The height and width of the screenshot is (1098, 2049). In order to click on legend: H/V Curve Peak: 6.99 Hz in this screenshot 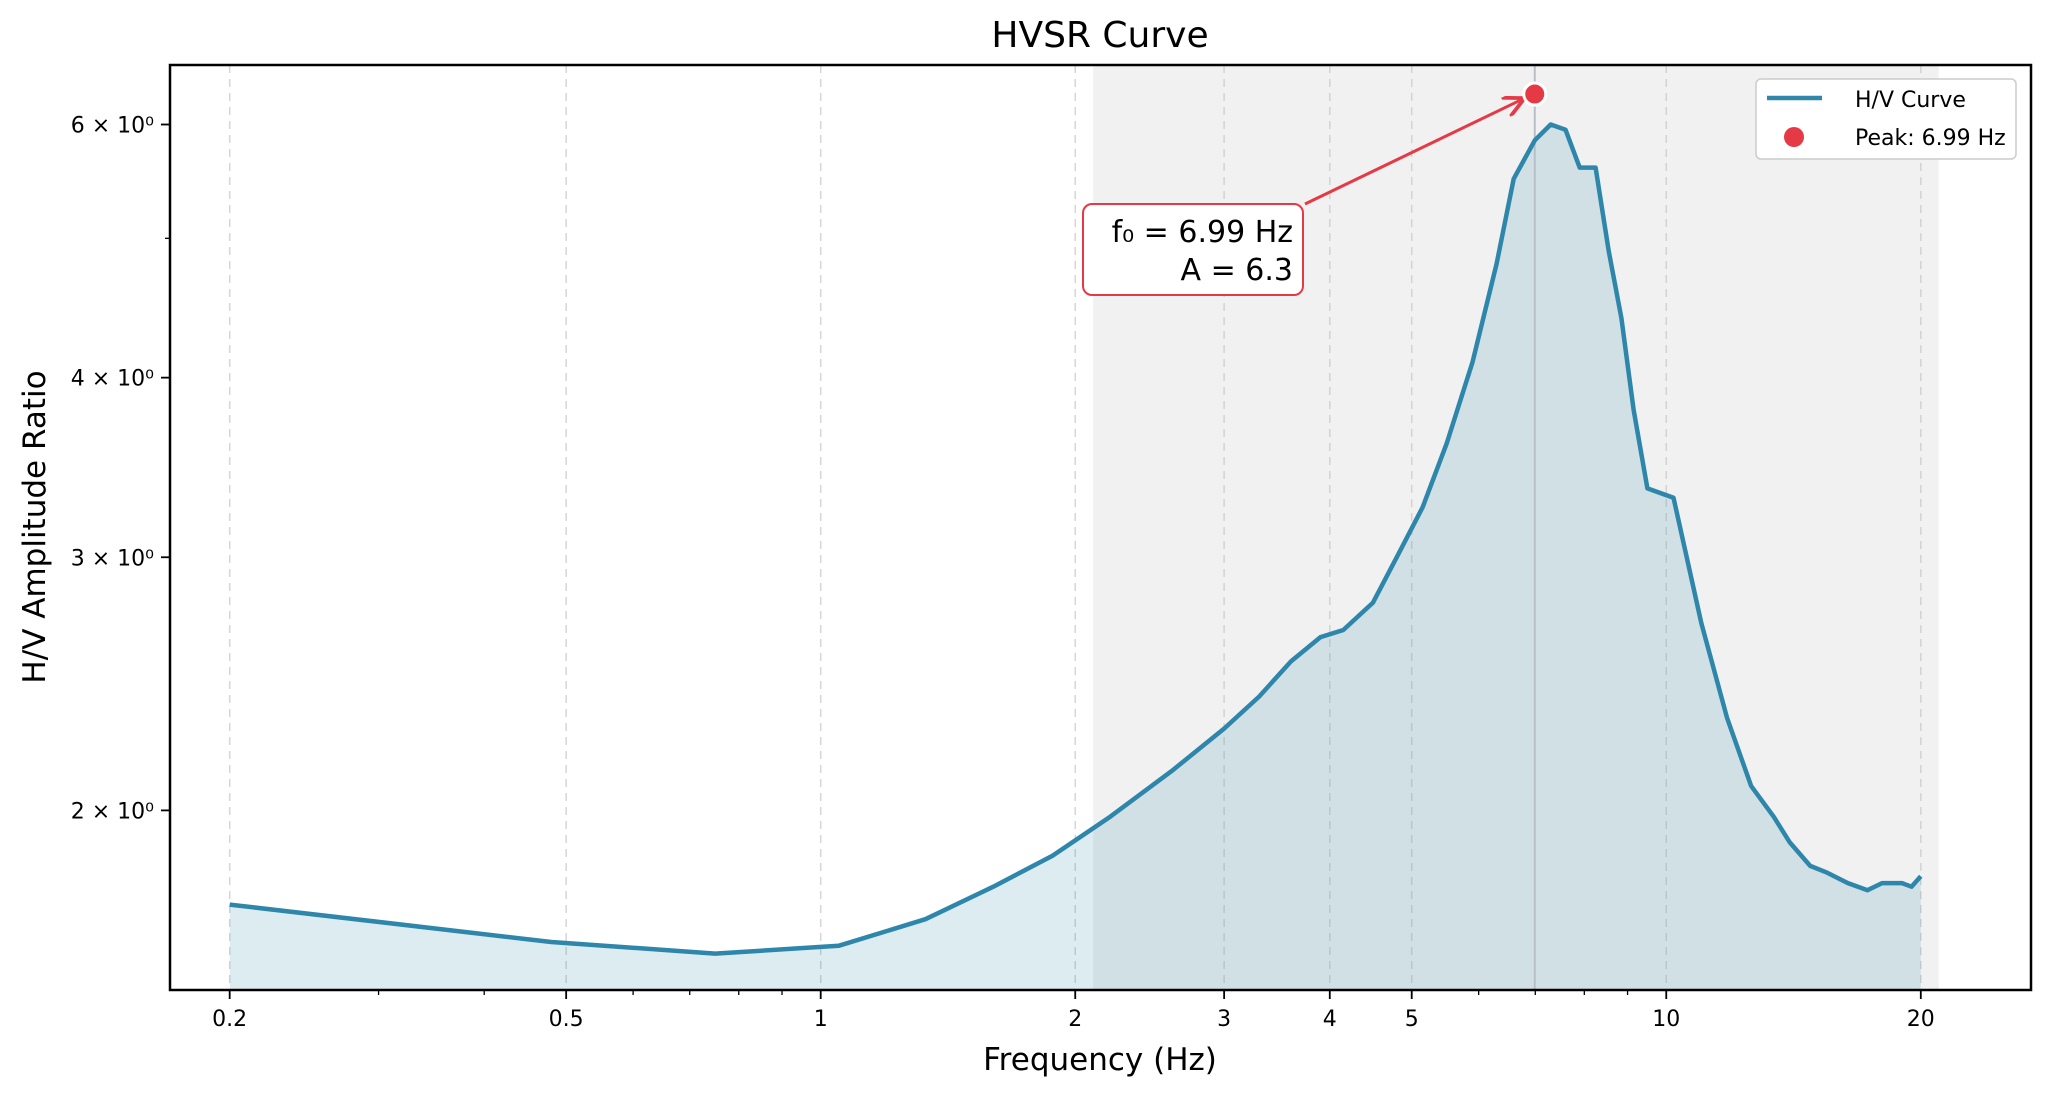, I will do `click(1886, 119)`.